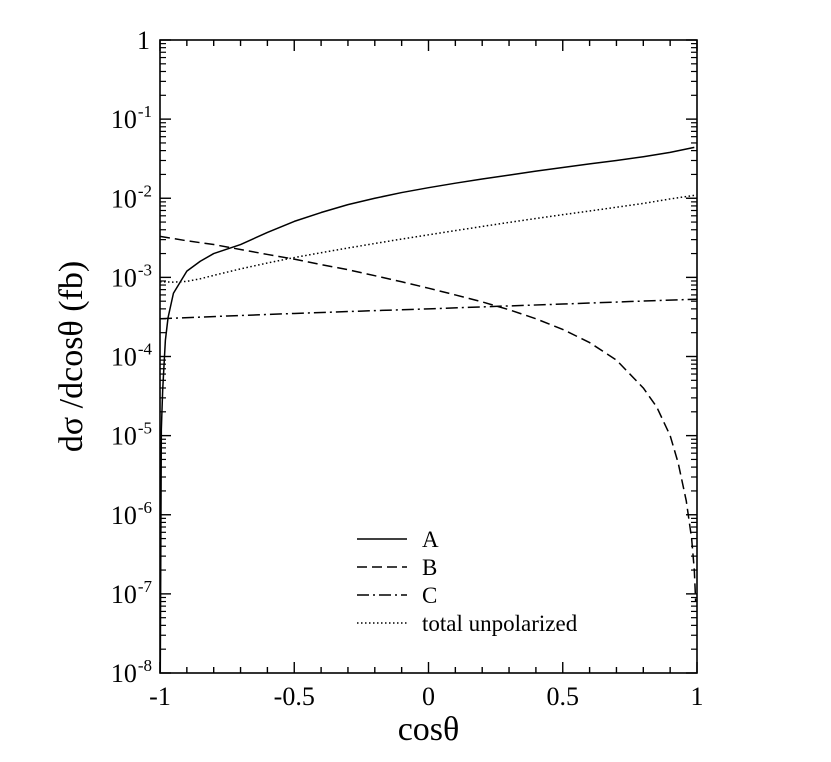 The width and height of the screenshot is (831, 762). Describe the element at coordinates (143, 40) in the screenshot. I see `y-tick-base: 1` at that location.